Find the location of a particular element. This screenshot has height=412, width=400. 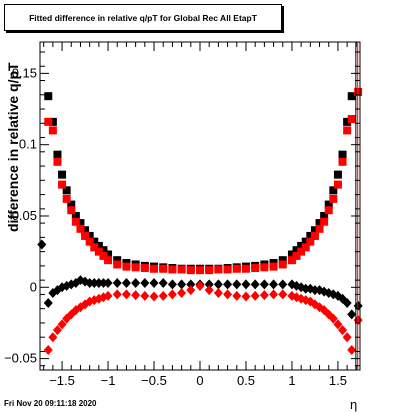

x-tick-label: −0.5 is located at coordinates (154, 380).